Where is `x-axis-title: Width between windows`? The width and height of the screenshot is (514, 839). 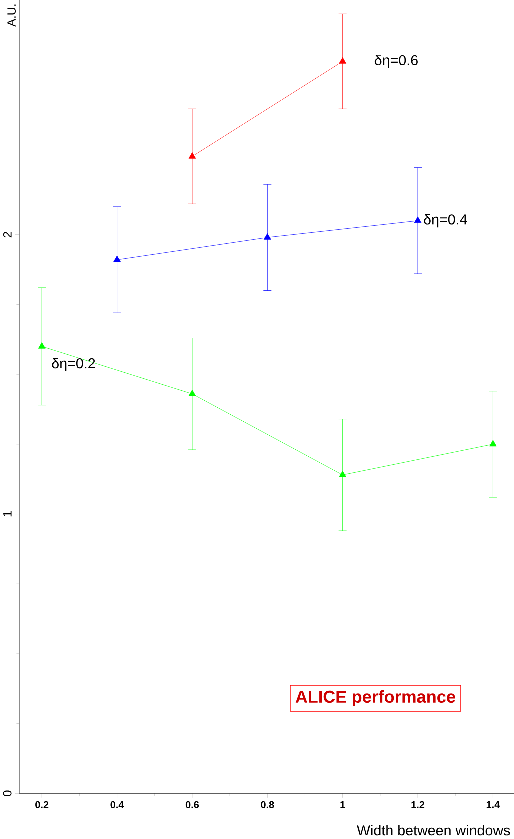 x-axis-title: Width between windows is located at coordinates (433, 830).